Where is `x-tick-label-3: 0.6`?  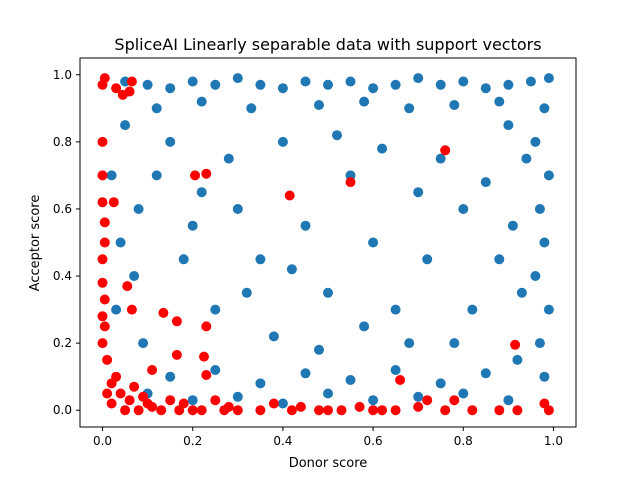
x-tick-label-3: 0.6 is located at coordinates (373, 441).